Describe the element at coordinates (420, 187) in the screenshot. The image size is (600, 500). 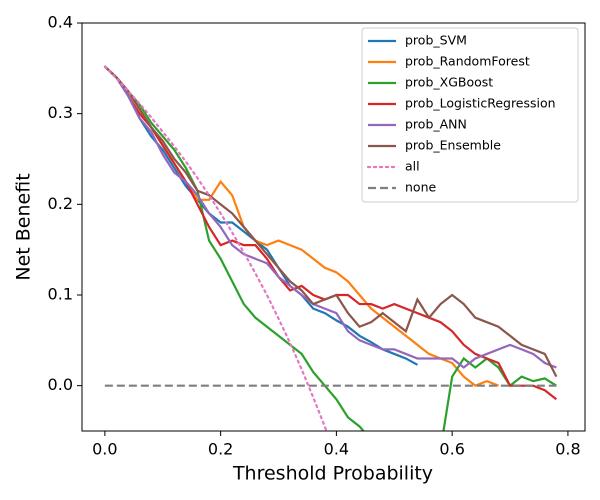
I see `legend-label: none` at that location.